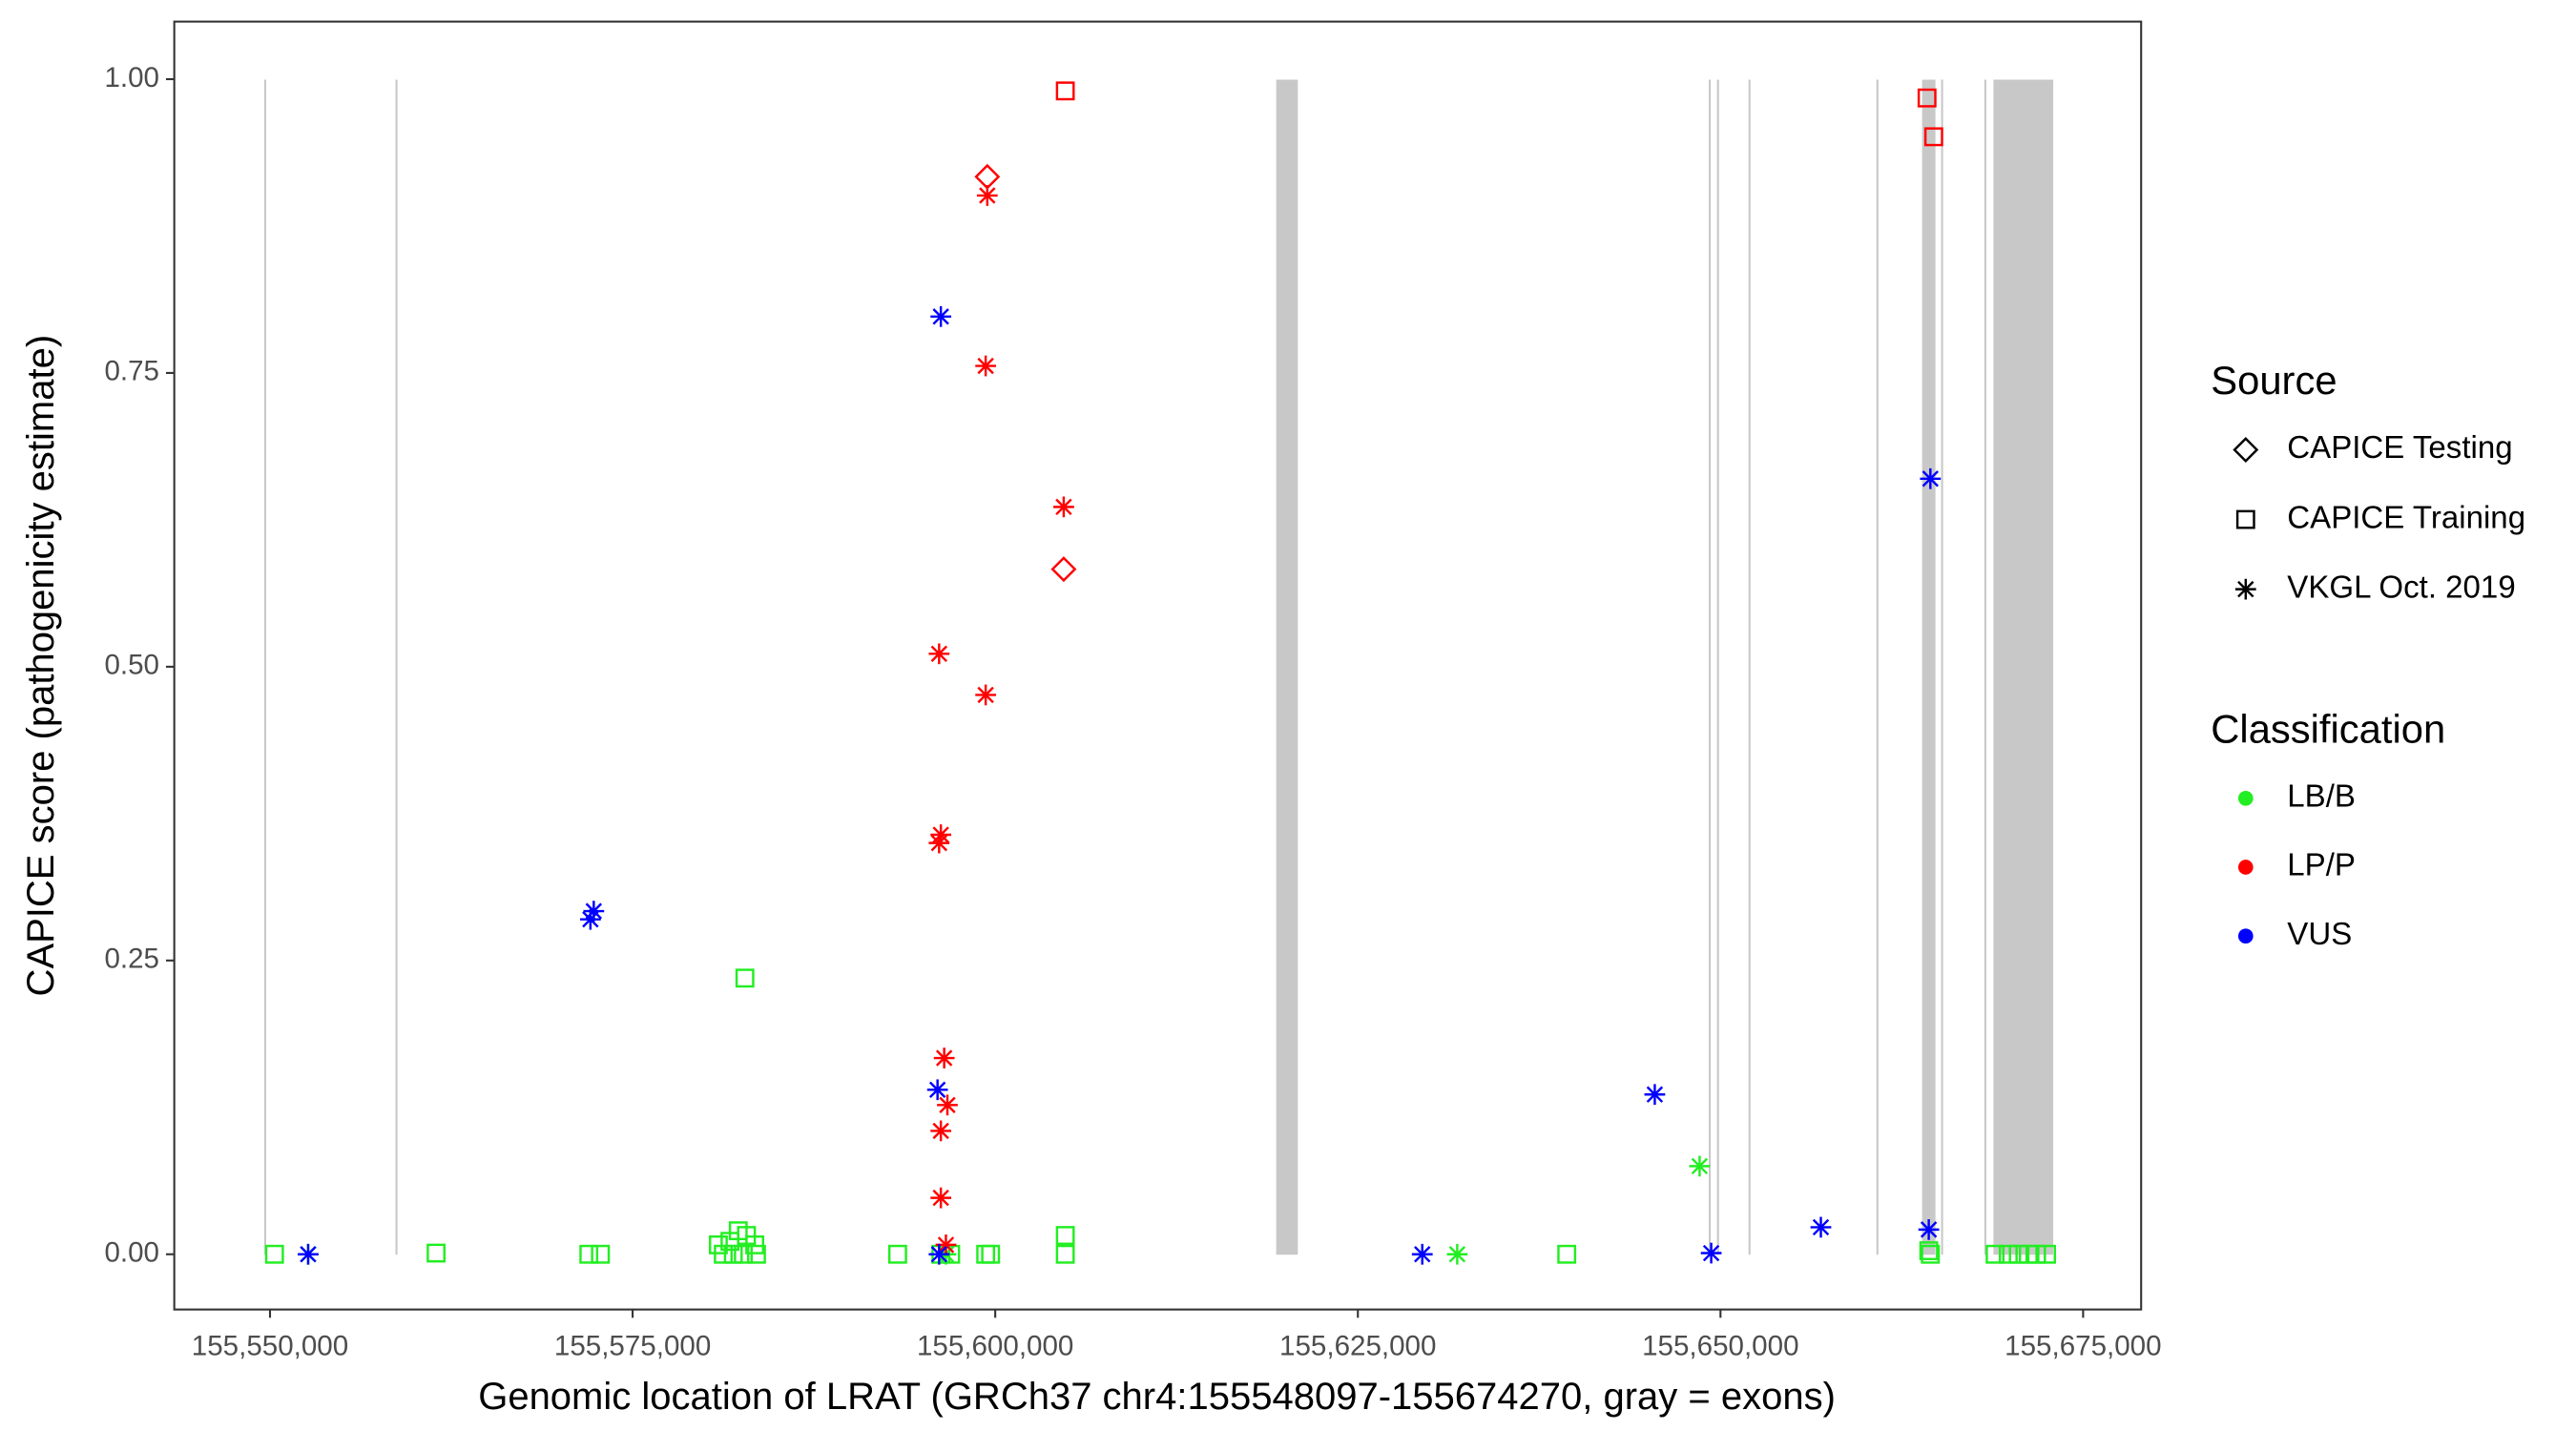  Describe the element at coordinates (131, 1253) in the screenshot. I see `y-tick-label: 0.00` at that location.